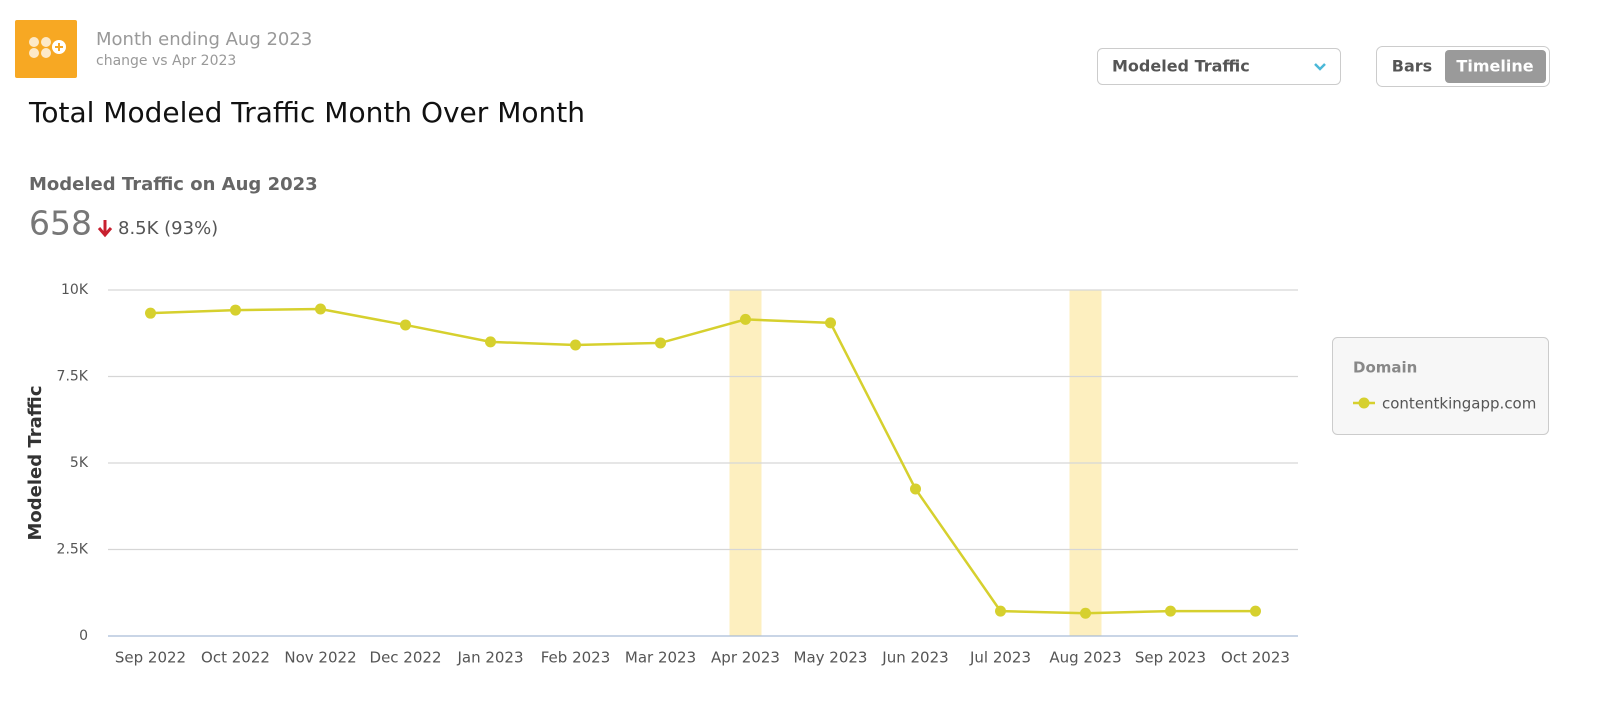  Describe the element at coordinates (40, 47) in the screenshot. I see `logo-icon` at that location.